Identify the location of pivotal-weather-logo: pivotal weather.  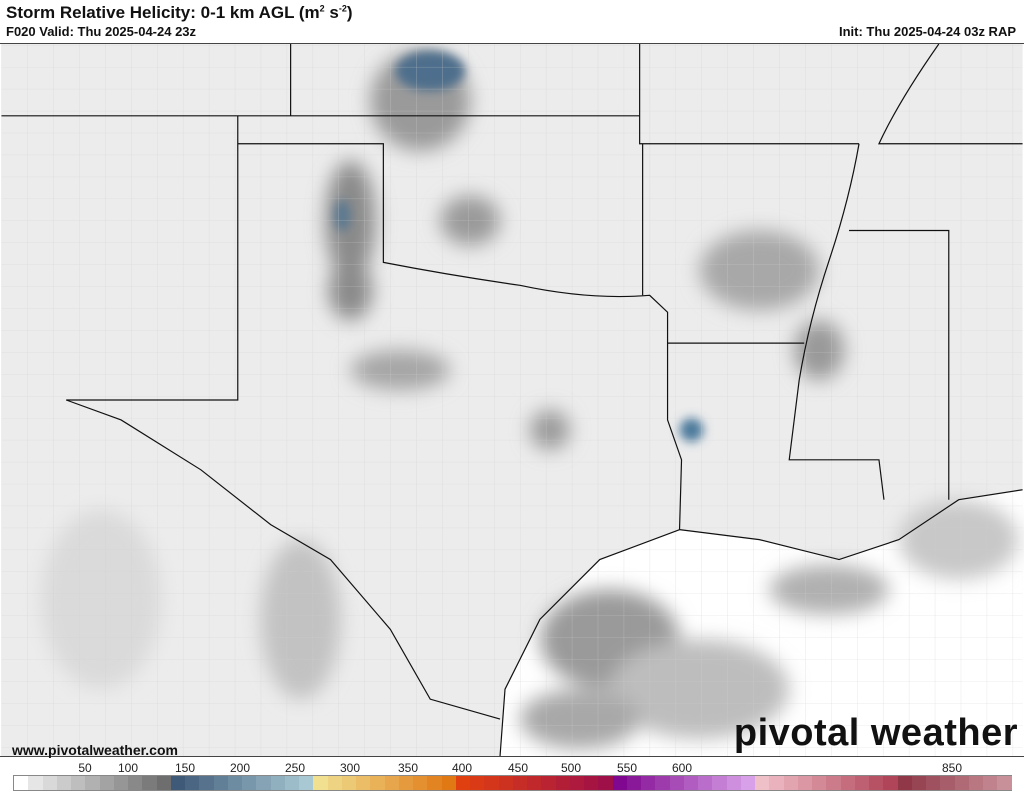
(875, 733).